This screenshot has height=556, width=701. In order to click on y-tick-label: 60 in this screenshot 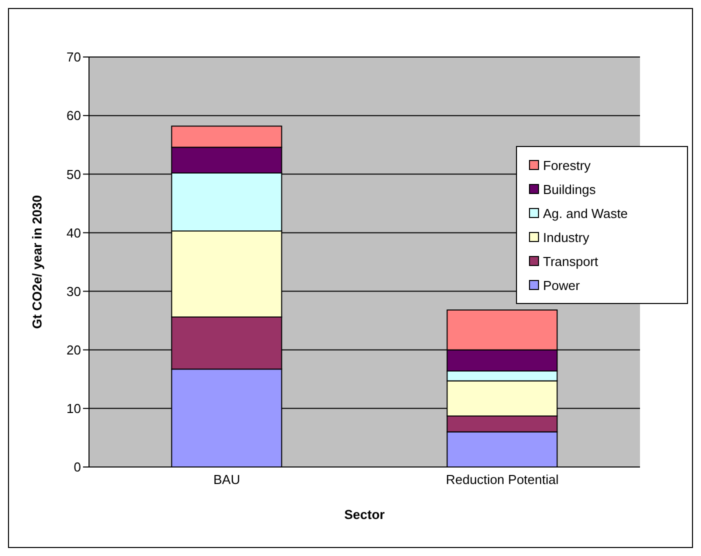, I will do `click(73, 116)`.